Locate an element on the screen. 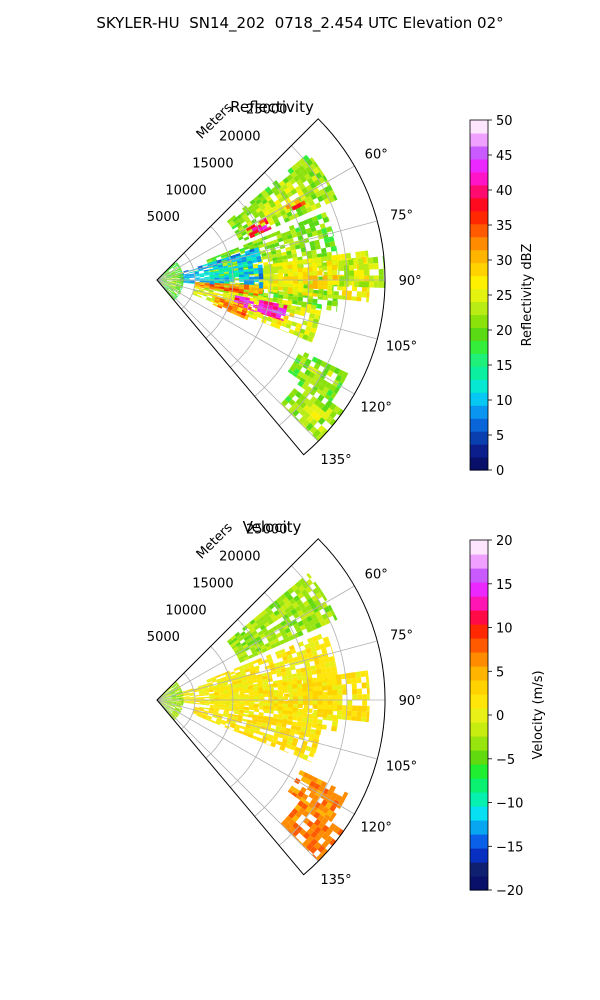 Image resolution: width=600 pixels, height=1000 pixels. azimuth-tick-label: 90° is located at coordinates (410, 281).